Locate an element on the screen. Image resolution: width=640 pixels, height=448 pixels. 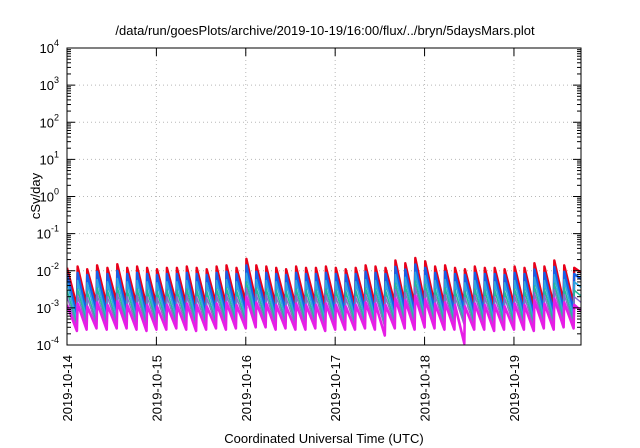
y-tick-labels: 10⁻⁴ 10⁻³ 10⁻² 10⁻¹ 10⁰ 10¹ 10² 10³ 10⁴ is located at coordinates (48, 195).